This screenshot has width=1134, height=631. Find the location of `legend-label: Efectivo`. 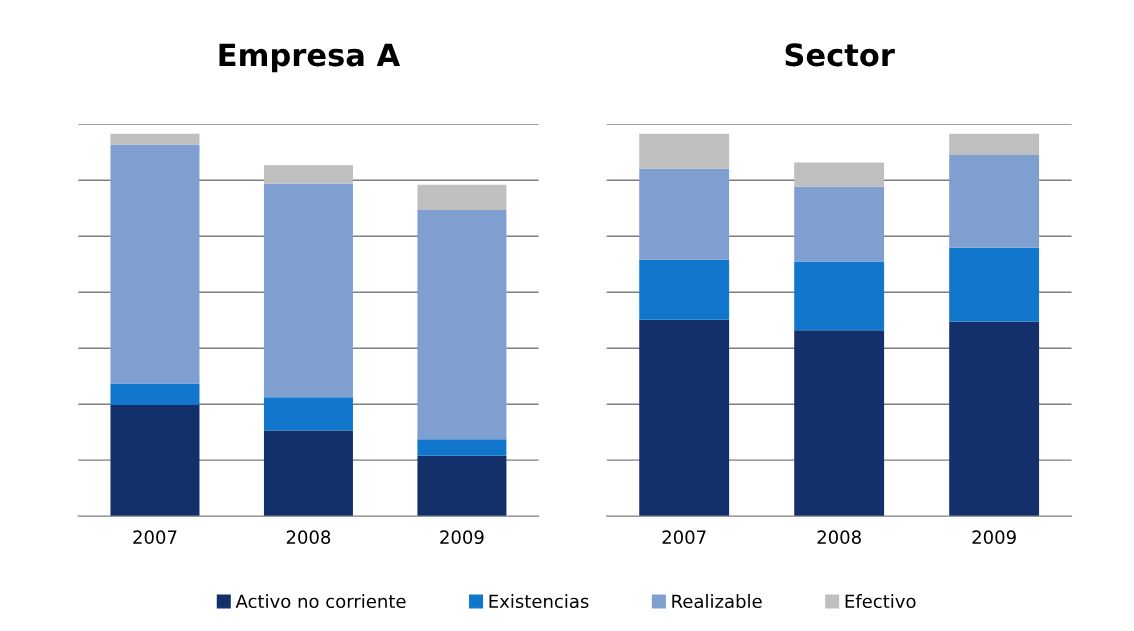

legend-label: Efectivo is located at coordinates (880, 601).